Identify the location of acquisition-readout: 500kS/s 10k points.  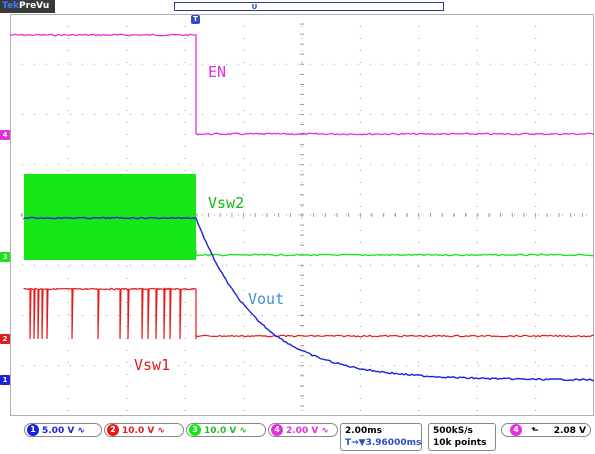
(462, 437).